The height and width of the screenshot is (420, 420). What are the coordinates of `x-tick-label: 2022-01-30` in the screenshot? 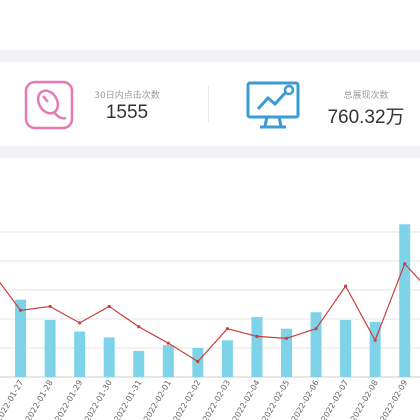 It's located at (98, 399).